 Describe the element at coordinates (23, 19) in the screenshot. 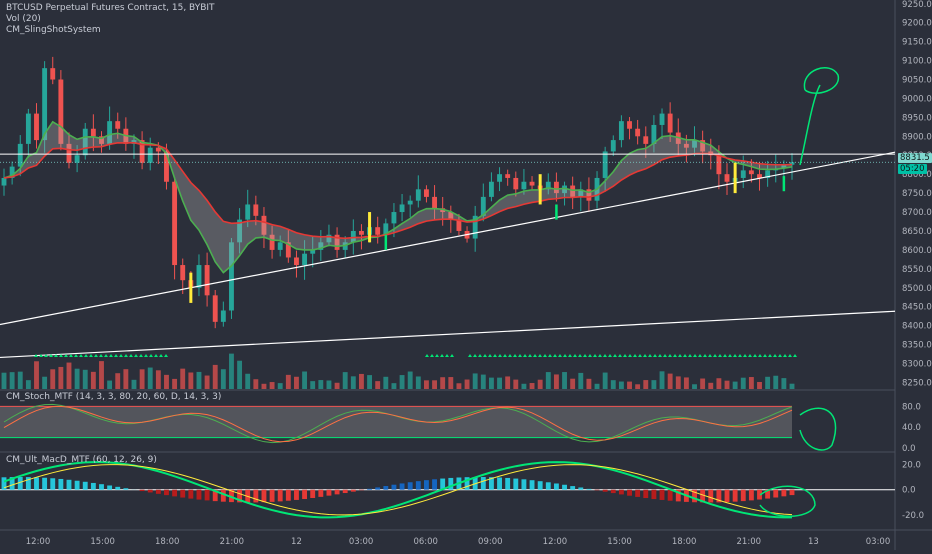

I see `legend-volume: Vol (20)` at that location.